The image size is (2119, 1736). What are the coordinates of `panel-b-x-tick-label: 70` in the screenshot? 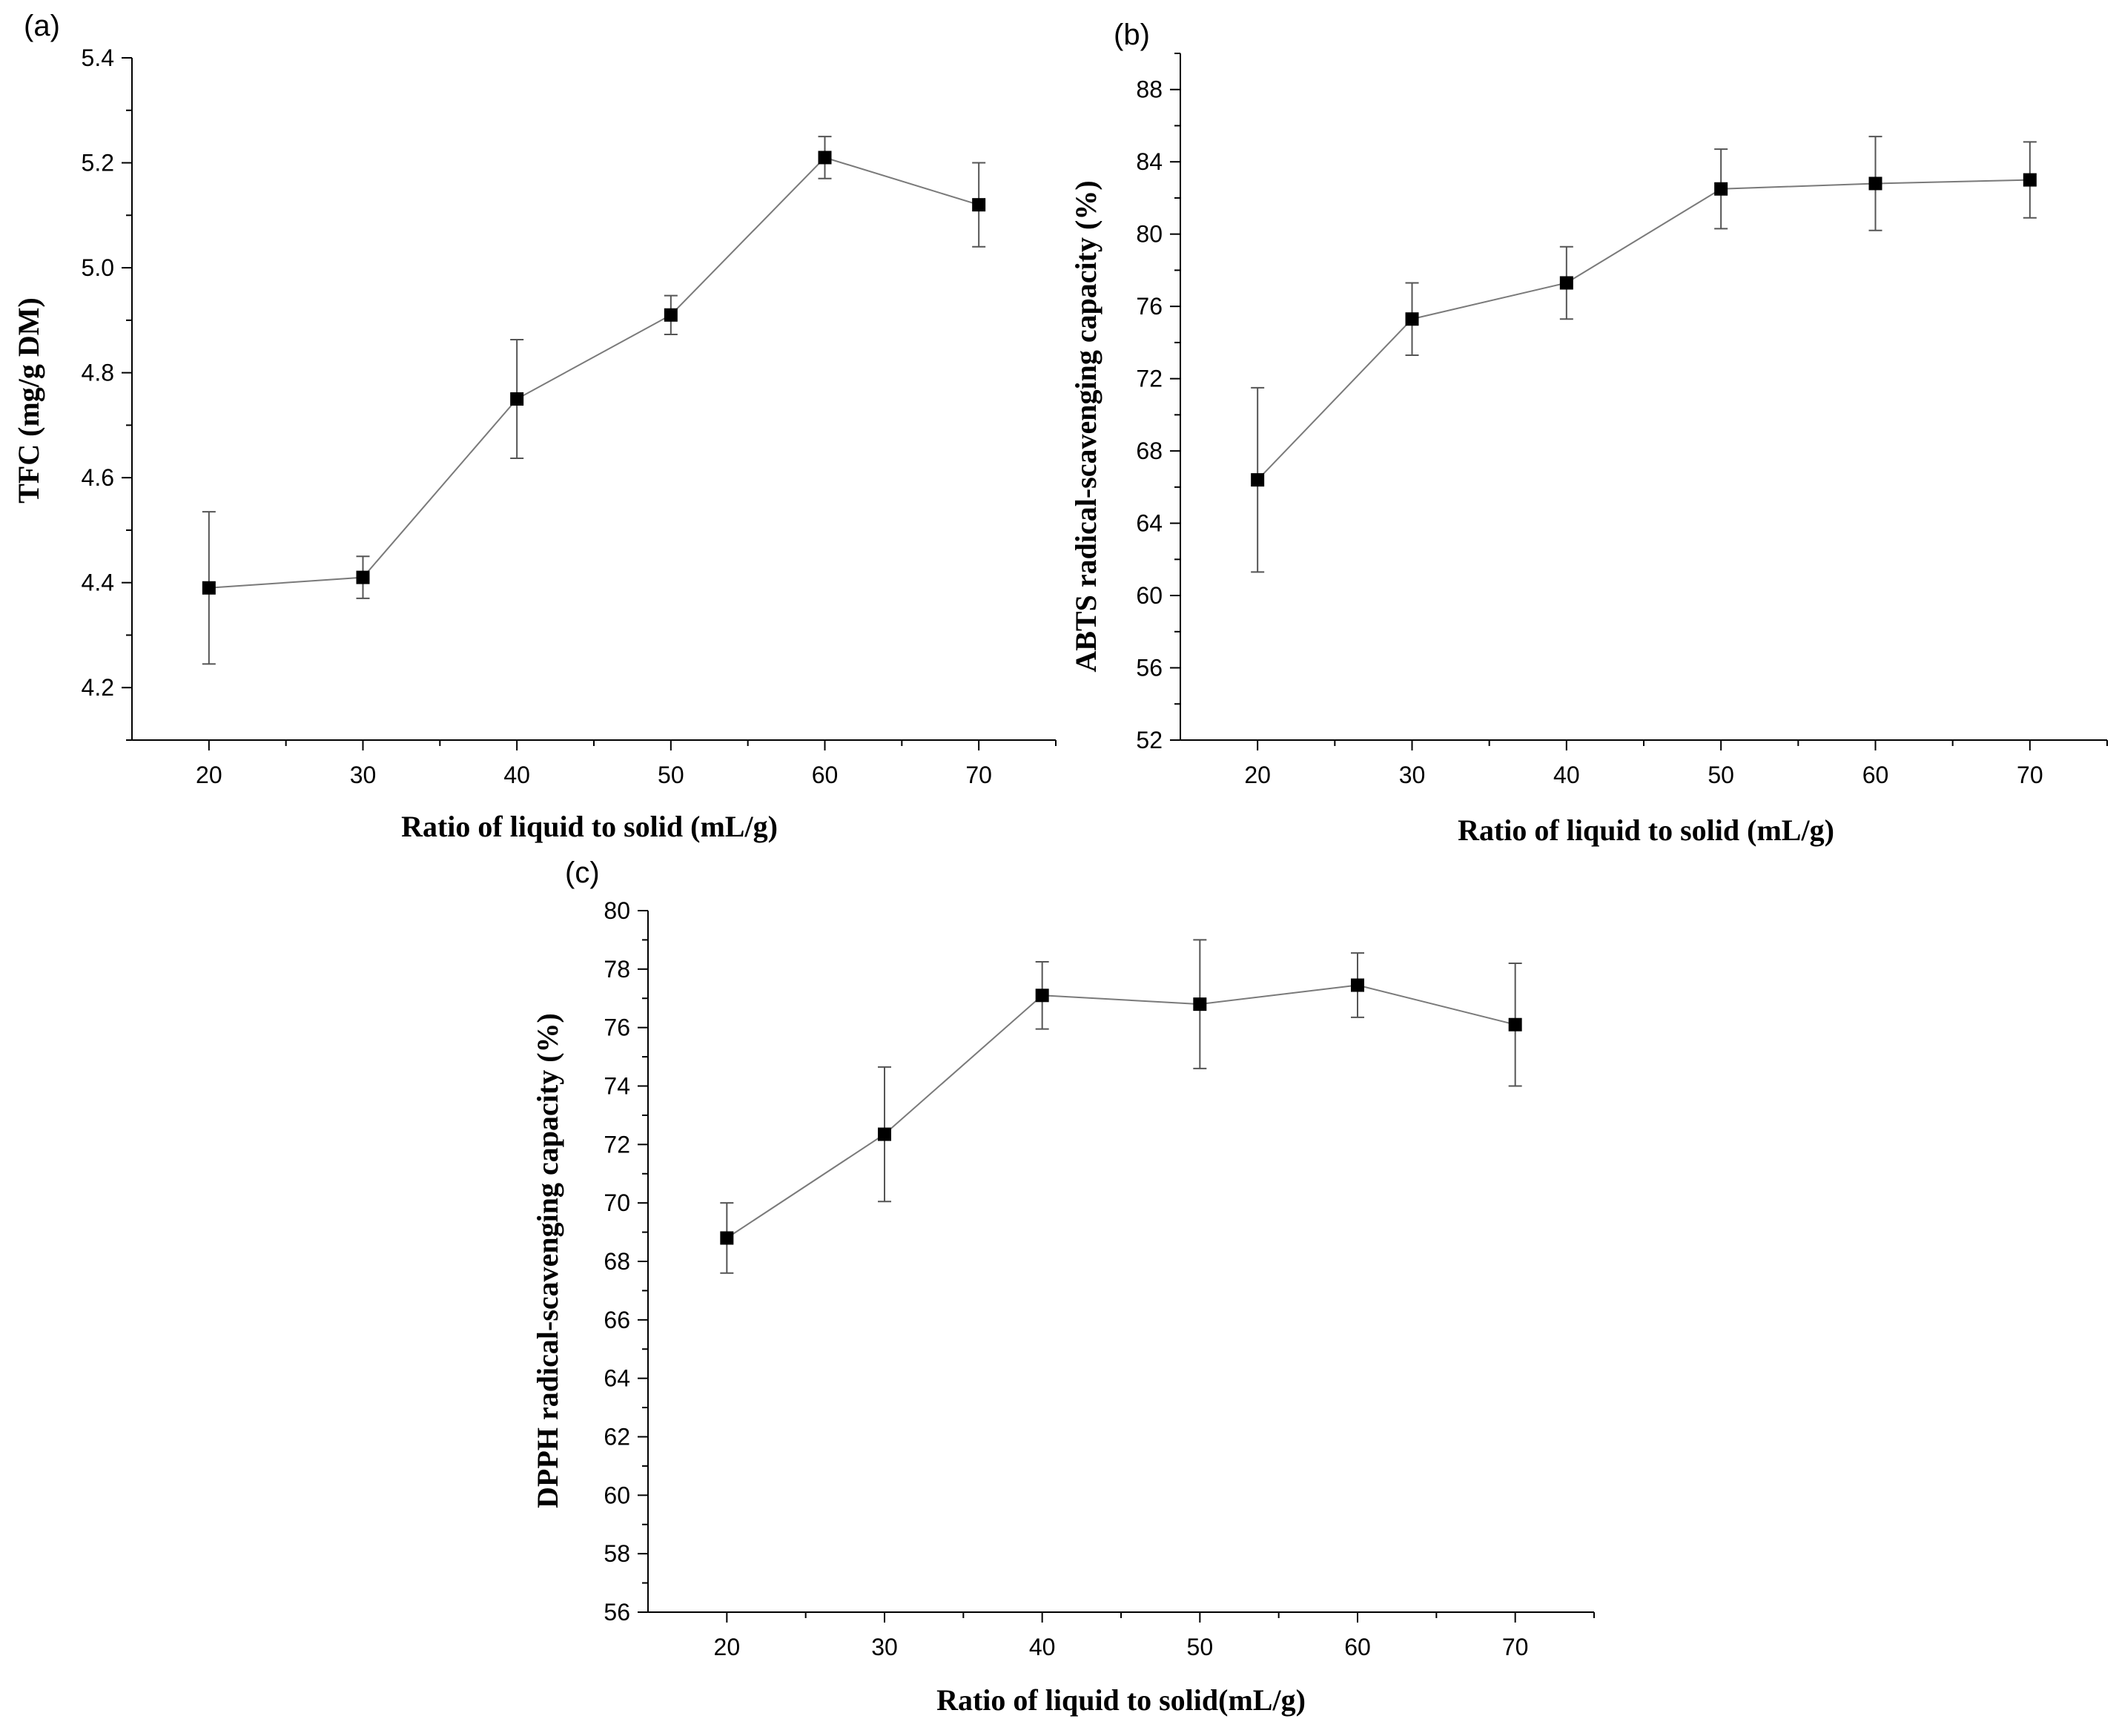 It's located at (2030, 775).